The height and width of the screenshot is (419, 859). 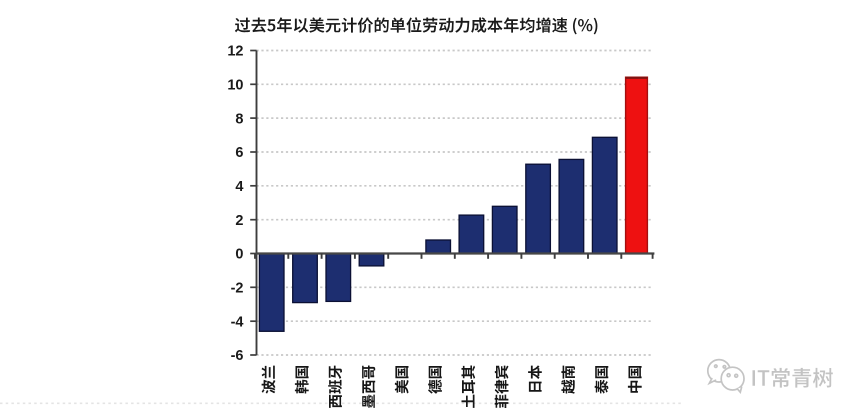 I want to click on svg-text: 2, so click(x=239, y=221).